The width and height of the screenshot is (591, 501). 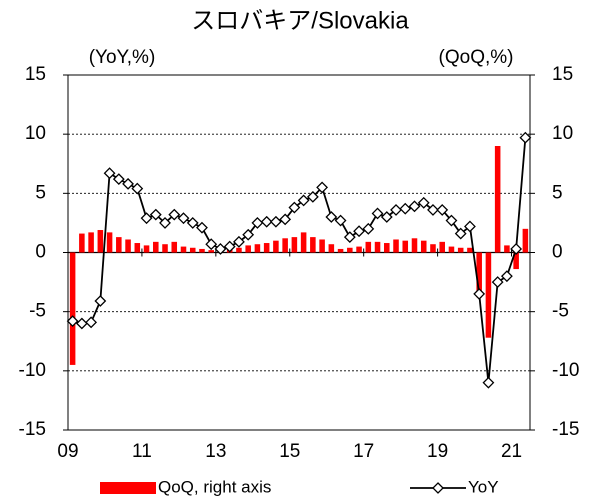 What do you see at coordinates (483, 486) in the screenshot?
I see `legend-label: YoY` at bounding box center [483, 486].